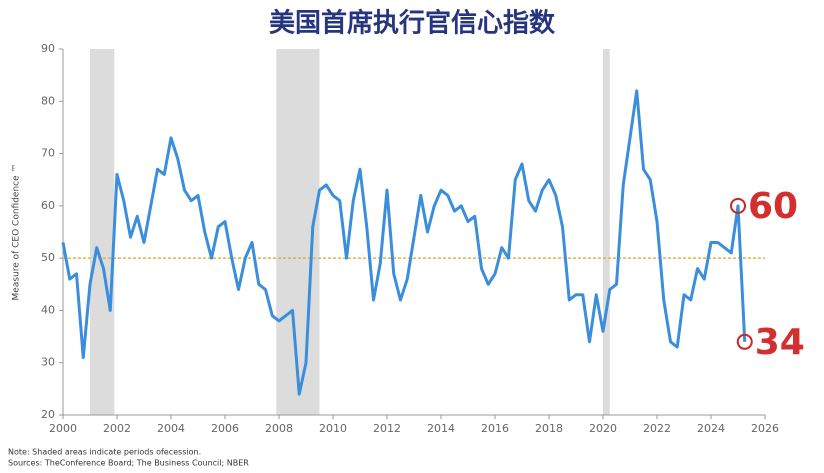 The height and width of the screenshot is (473, 824). Describe the element at coordinates (48, 414) in the screenshot. I see `y-tick-label: 20` at that location.